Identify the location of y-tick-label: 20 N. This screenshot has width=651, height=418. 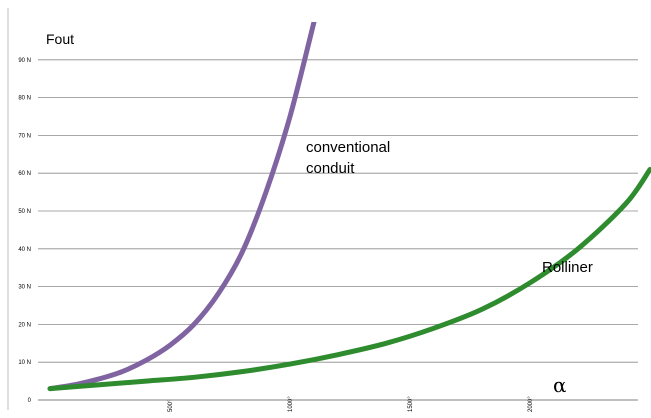
(24, 325).